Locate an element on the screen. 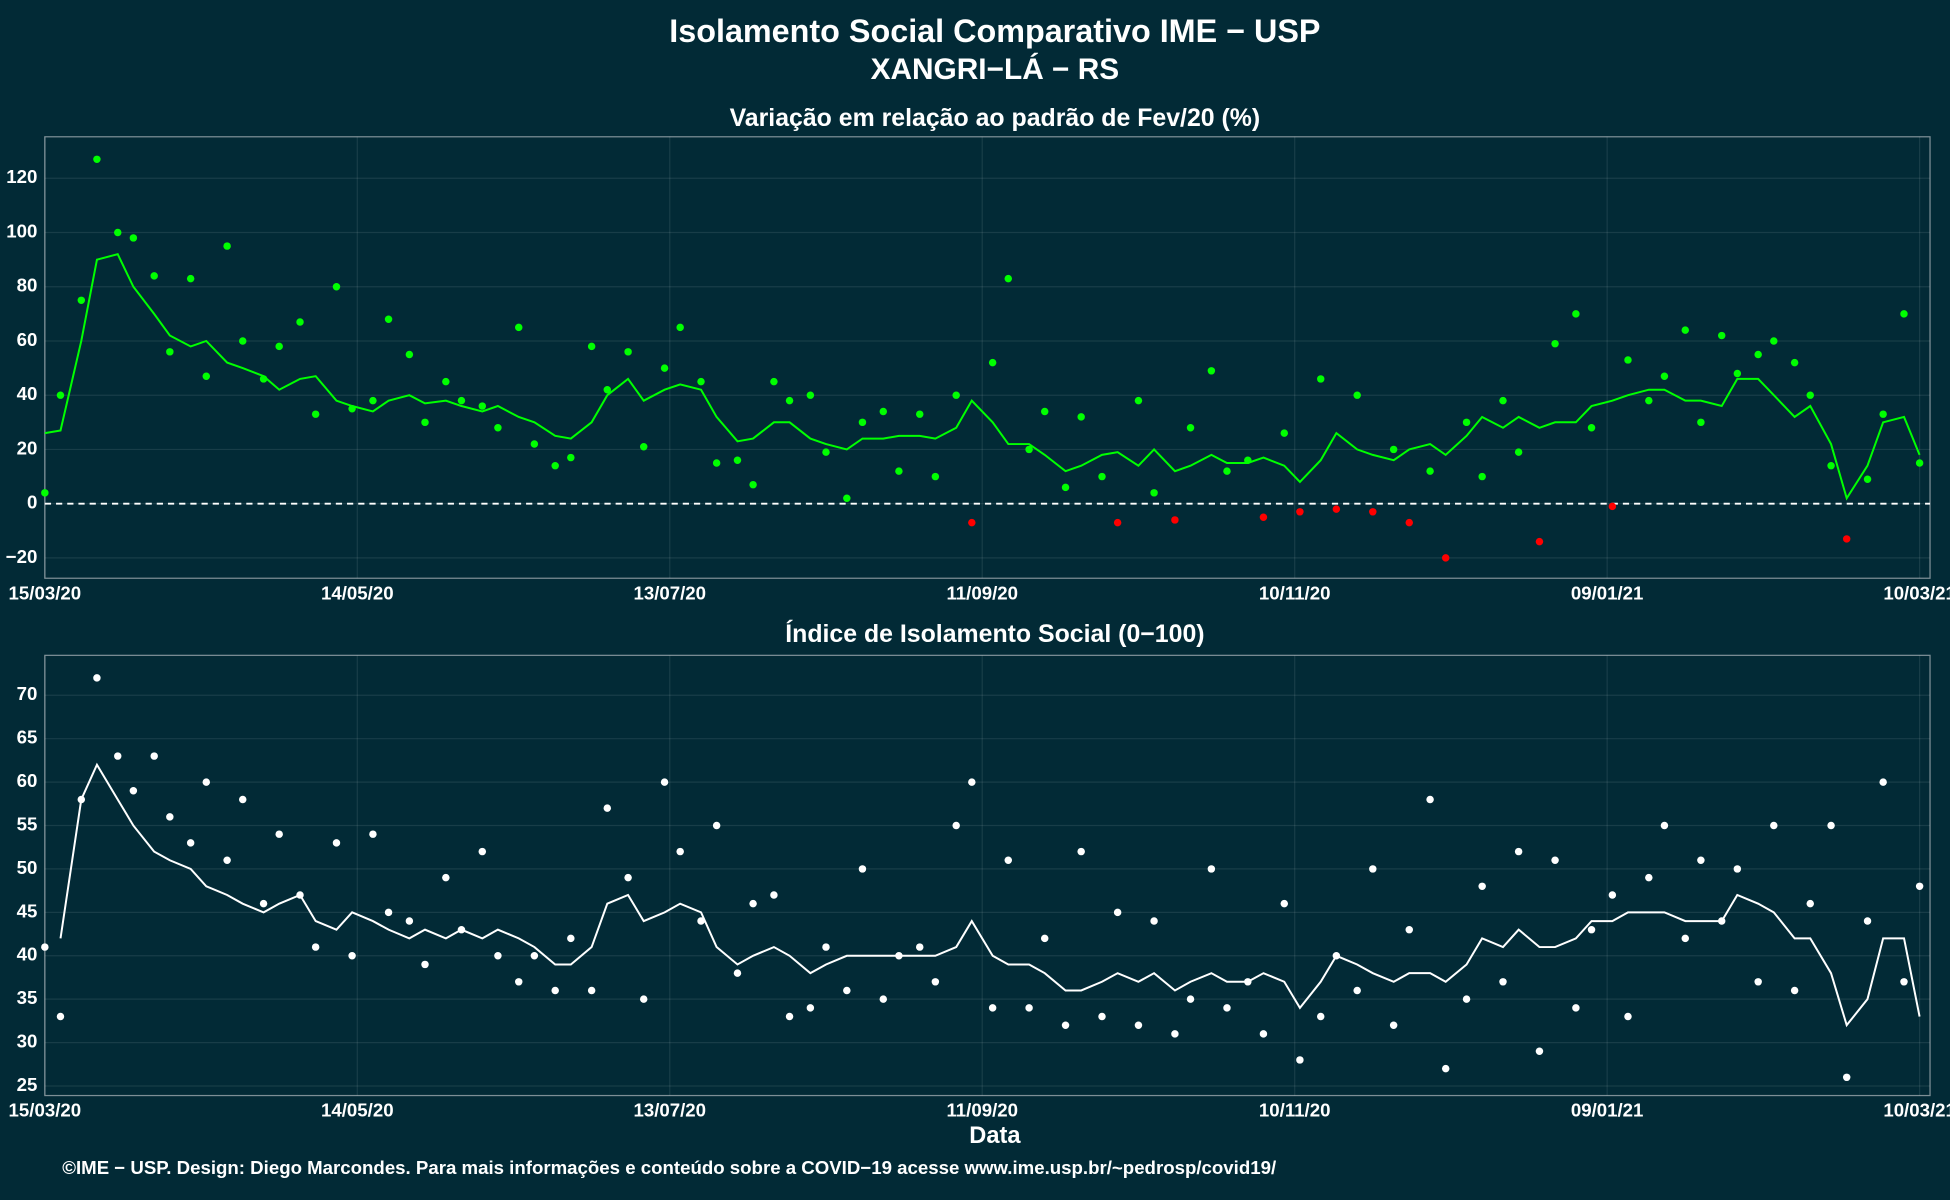 The height and width of the screenshot is (1200, 1950). y-tick-label: 60 is located at coordinates (27, 780).